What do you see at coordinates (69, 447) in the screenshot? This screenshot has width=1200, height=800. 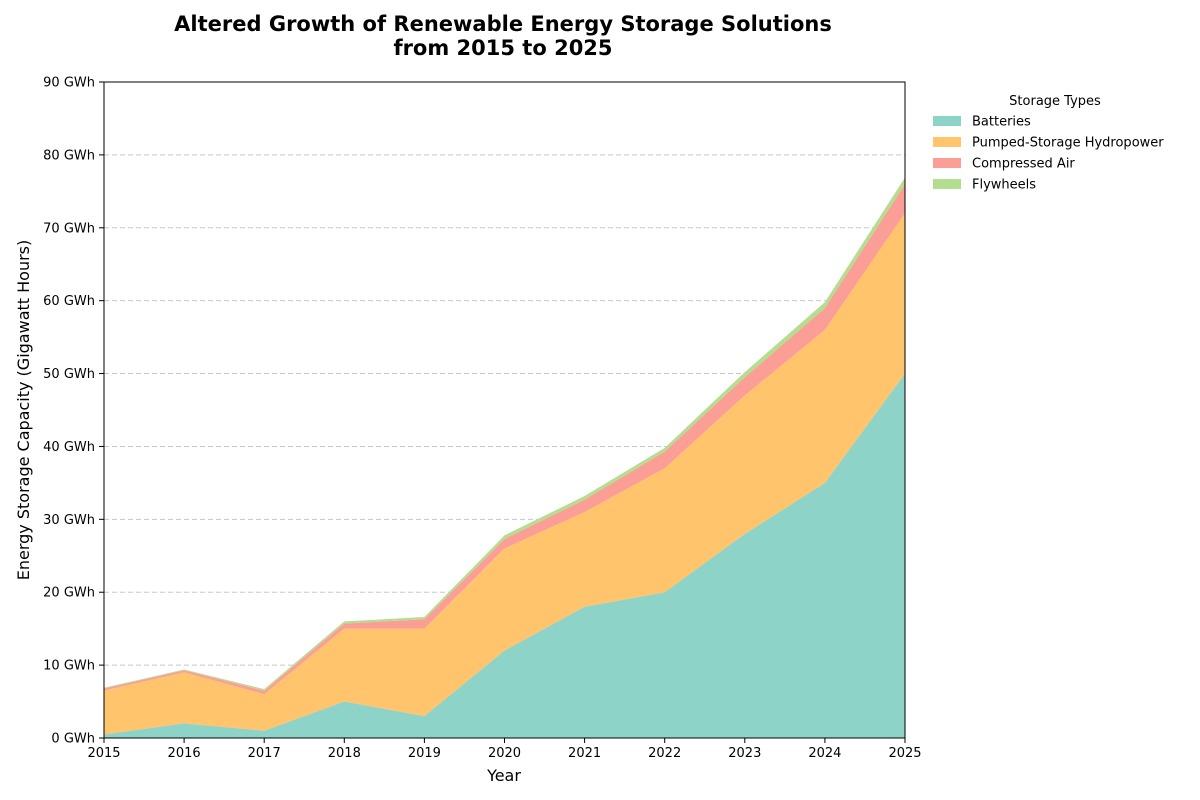 I see `y-tick-label: 40 GWh` at bounding box center [69, 447].